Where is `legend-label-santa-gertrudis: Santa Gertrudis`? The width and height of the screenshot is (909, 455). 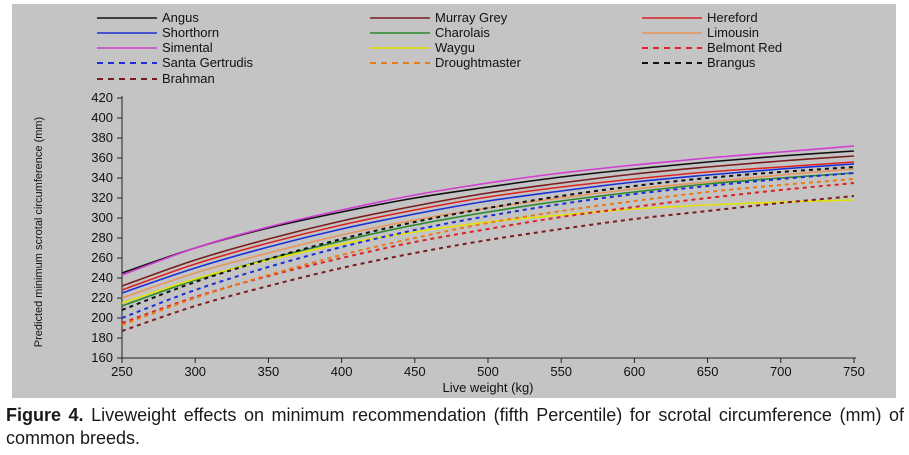 legend-label-santa-gertrudis: Santa Gertrudis is located at coordinates (208, 62).